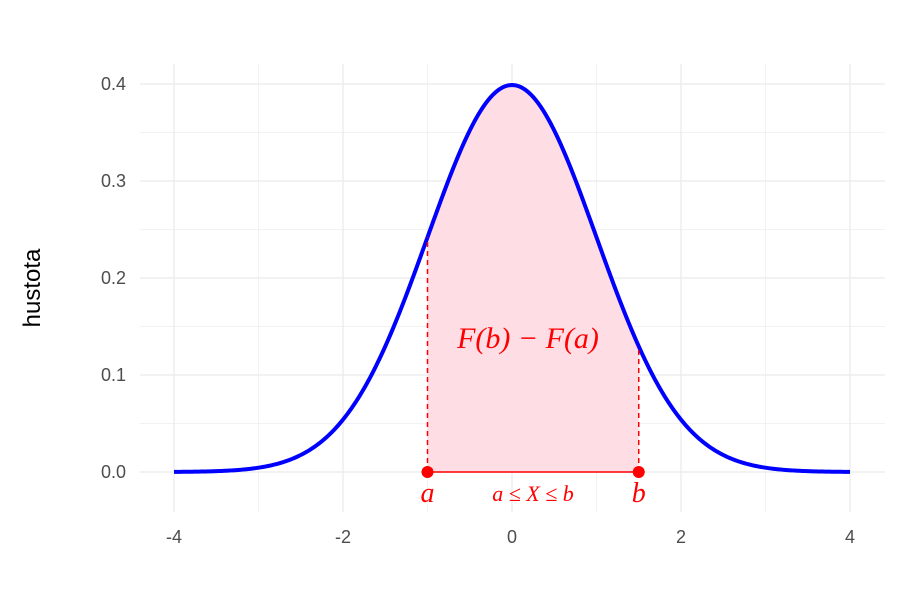 Image resolution: width=900 pixels, height=600 pixels. I want to click on x-tick-label: 0, so click(512, 537).